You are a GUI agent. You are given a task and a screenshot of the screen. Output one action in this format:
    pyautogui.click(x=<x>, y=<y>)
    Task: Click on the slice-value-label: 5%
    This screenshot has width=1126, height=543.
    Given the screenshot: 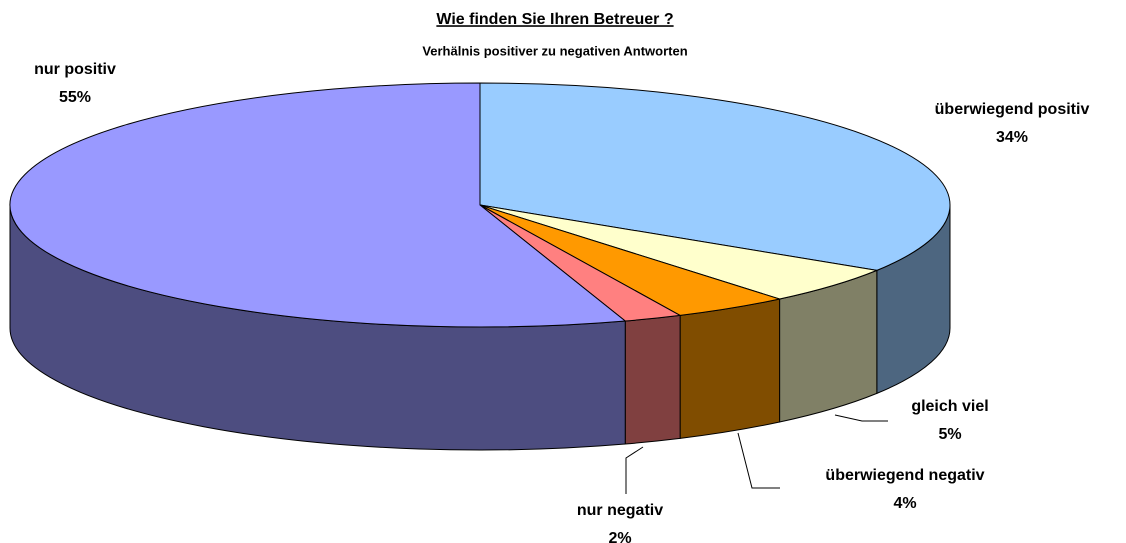 What is the action you would take?
    pyautogui.click(x=949, y=434)
    